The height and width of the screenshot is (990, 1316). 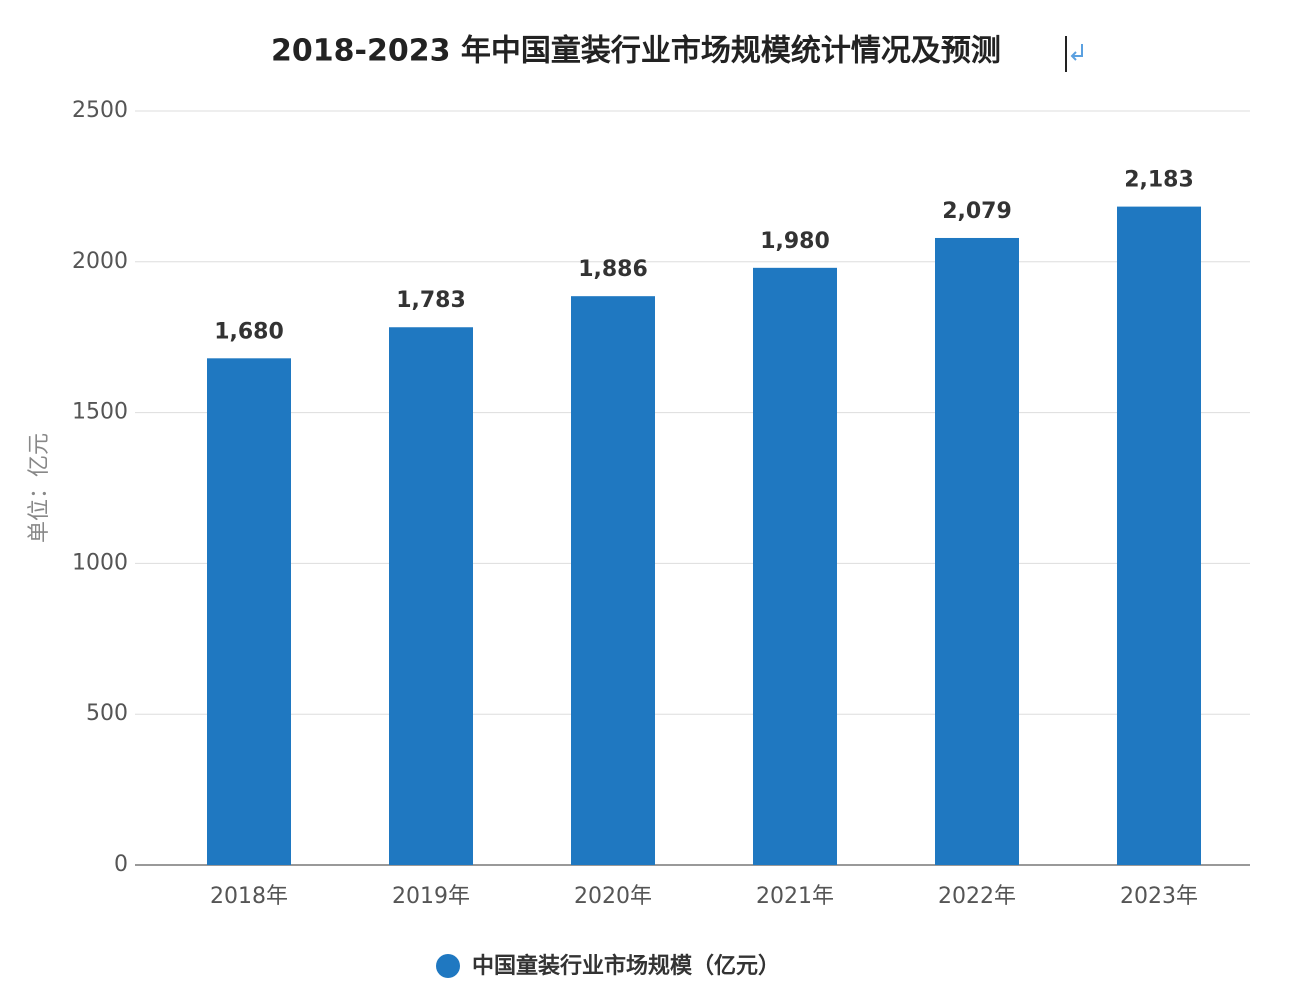 What do you see at coordinates (977, 896) in the screenshot?
I see `x-tick-label: 2022年` at bounding box center [977, 896].